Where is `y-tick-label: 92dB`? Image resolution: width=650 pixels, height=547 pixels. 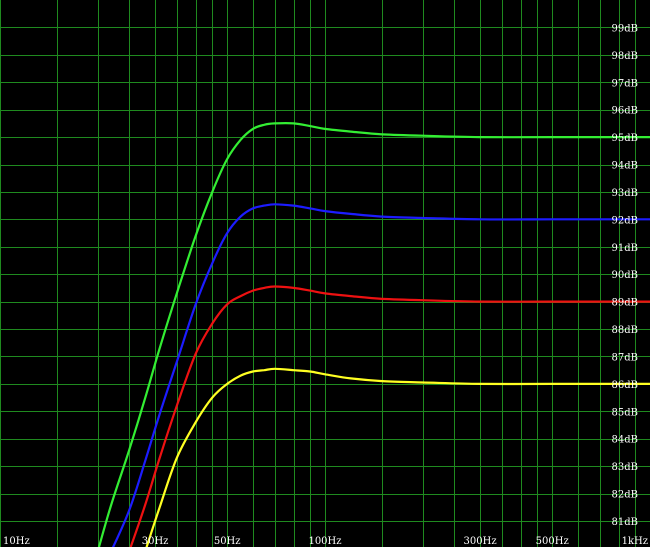
y-tick-label: 92dB is located at coordinates (625, 220).